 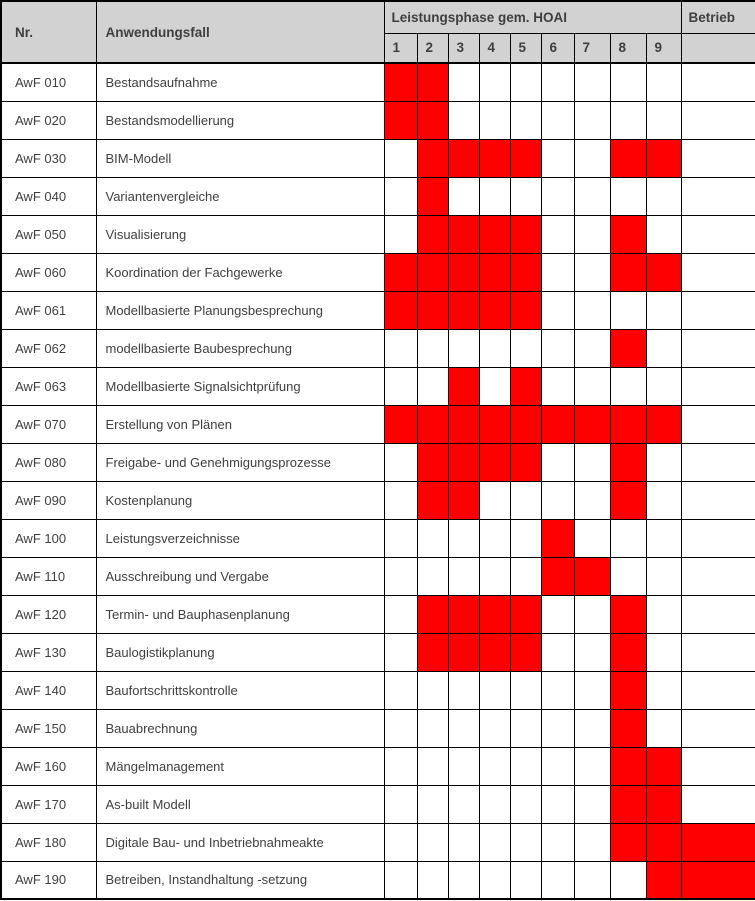 I want to click on row-label: BIM-Modell, so click(x=240, y=158).